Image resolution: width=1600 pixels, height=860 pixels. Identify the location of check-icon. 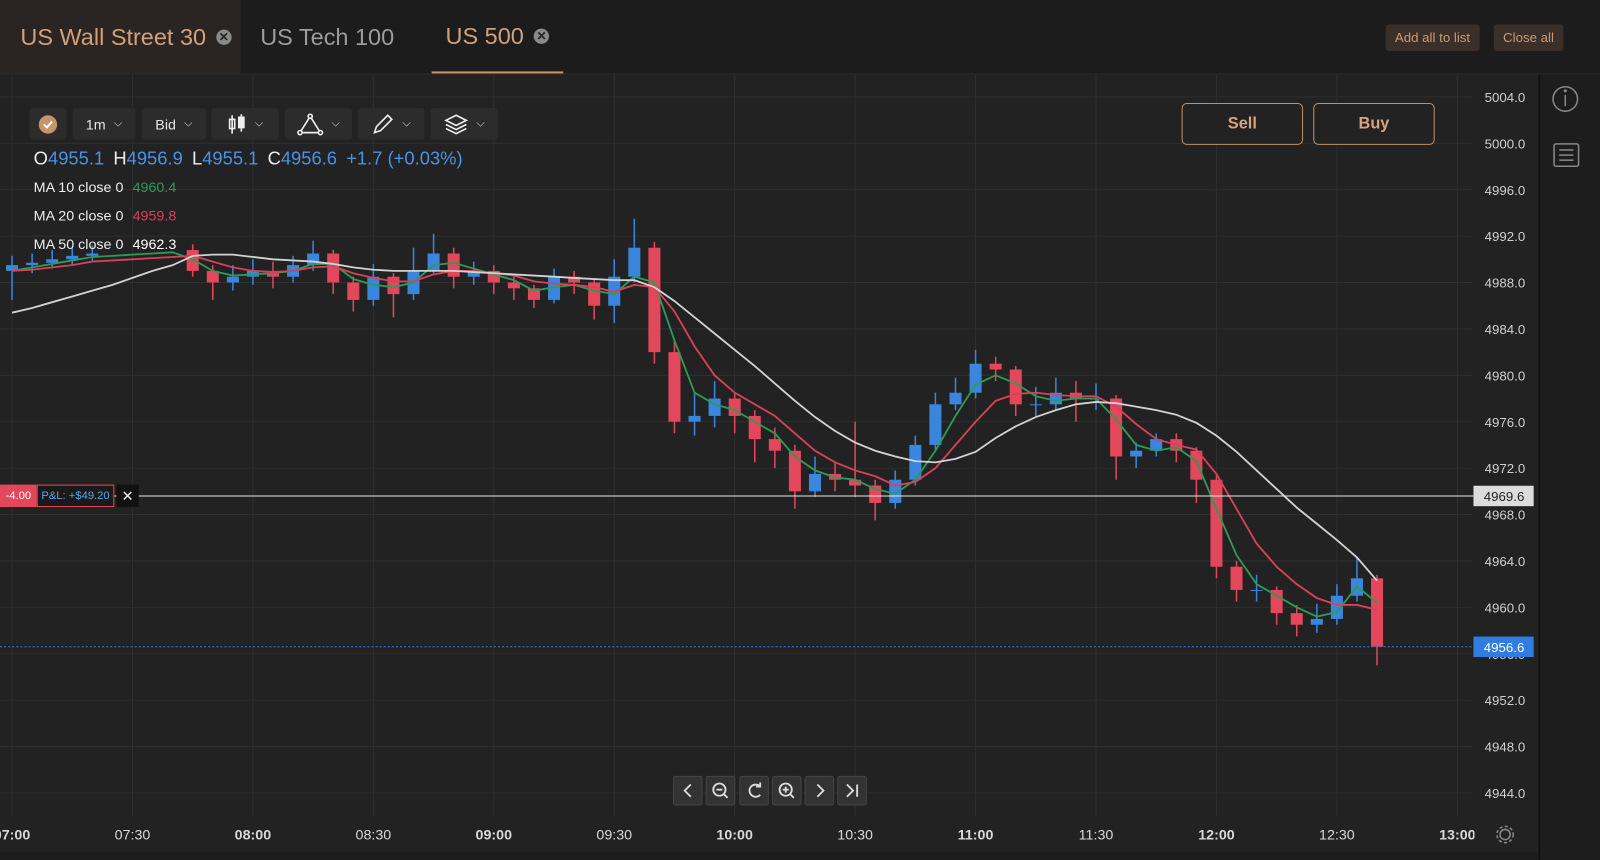
(48, 124).